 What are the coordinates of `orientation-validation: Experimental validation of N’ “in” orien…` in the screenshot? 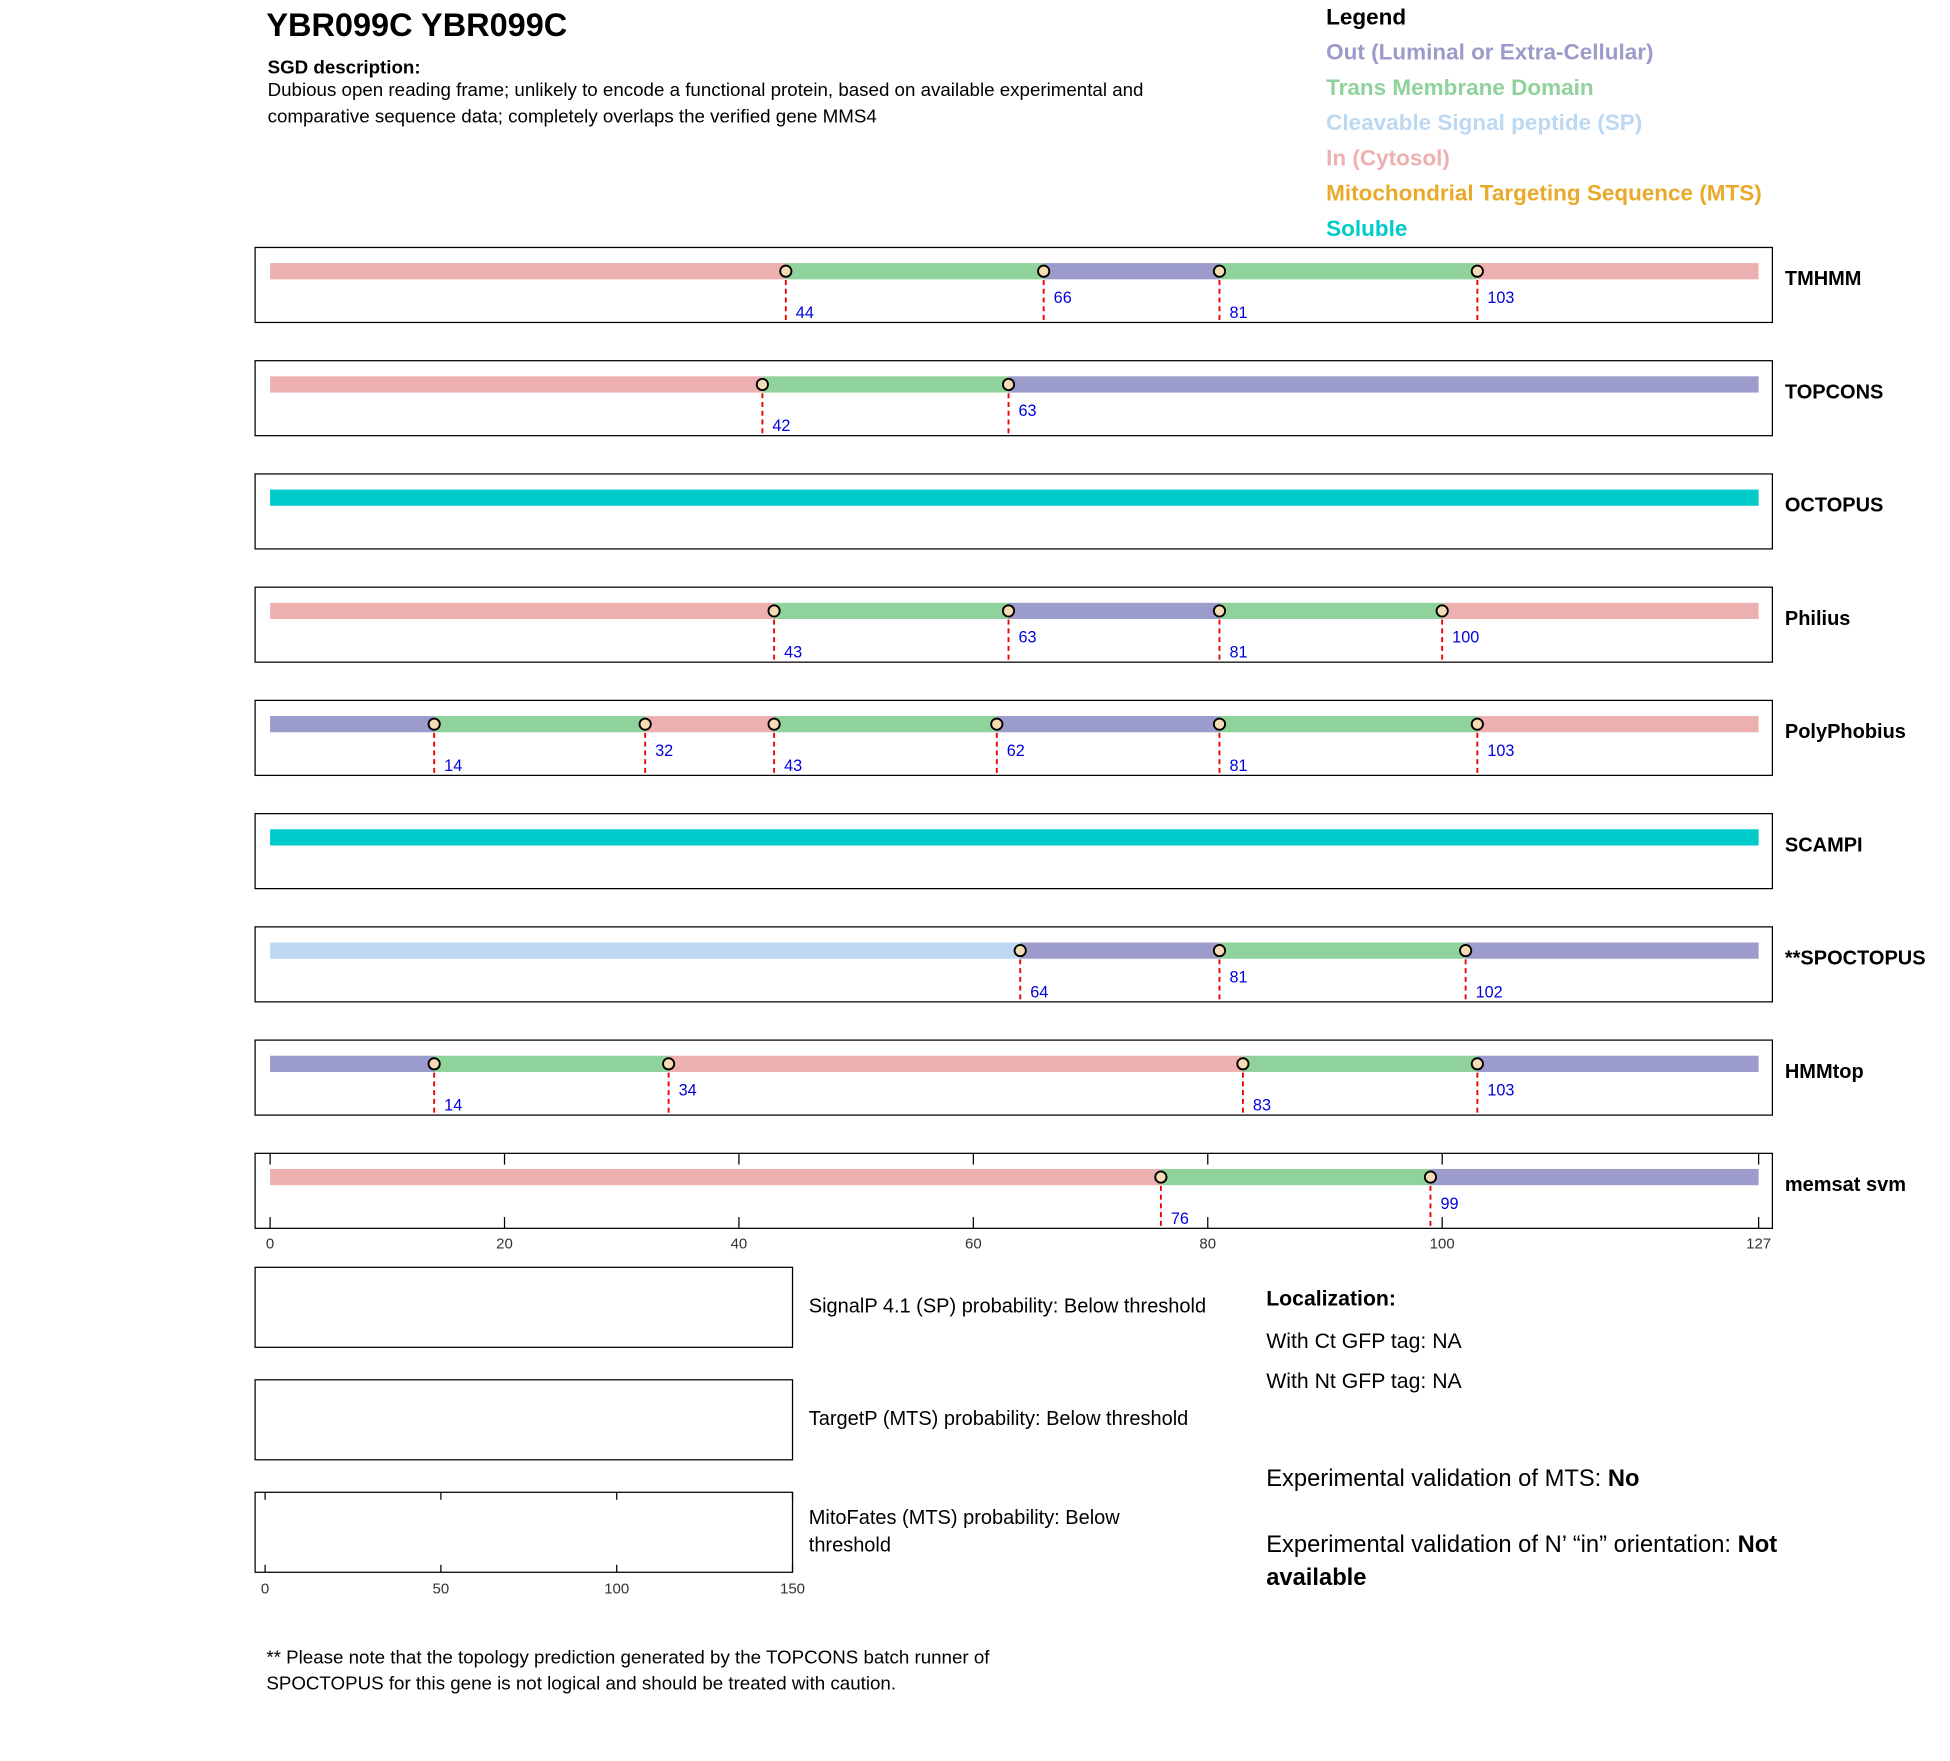 It's located at (1521, 1545).